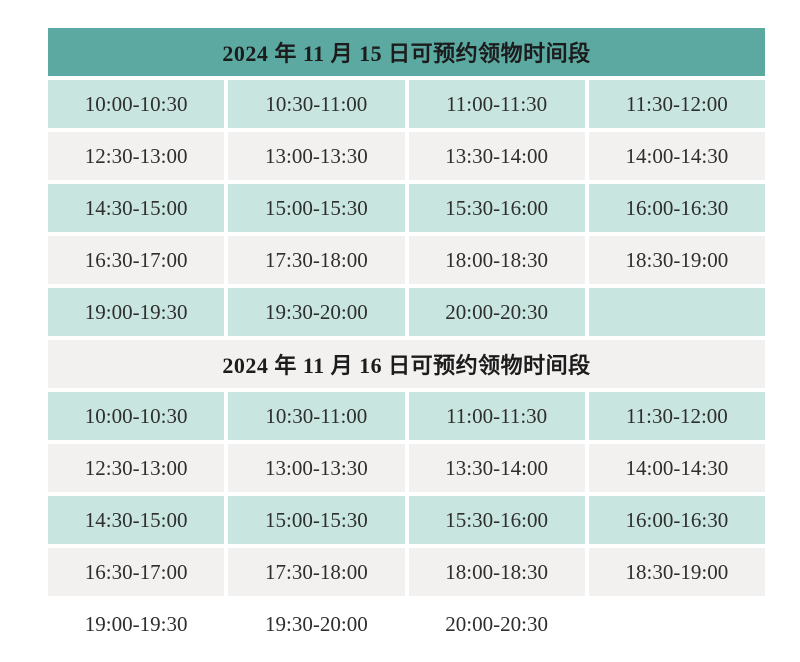  I want to click on table-title-nov16: 2024 年 11 月 16 日可预约领物时间段, so click(406, 364).